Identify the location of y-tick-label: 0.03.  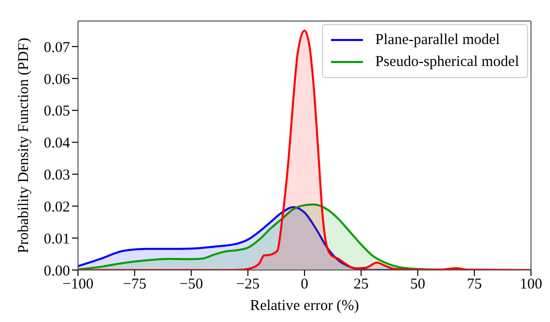
(57, 176).